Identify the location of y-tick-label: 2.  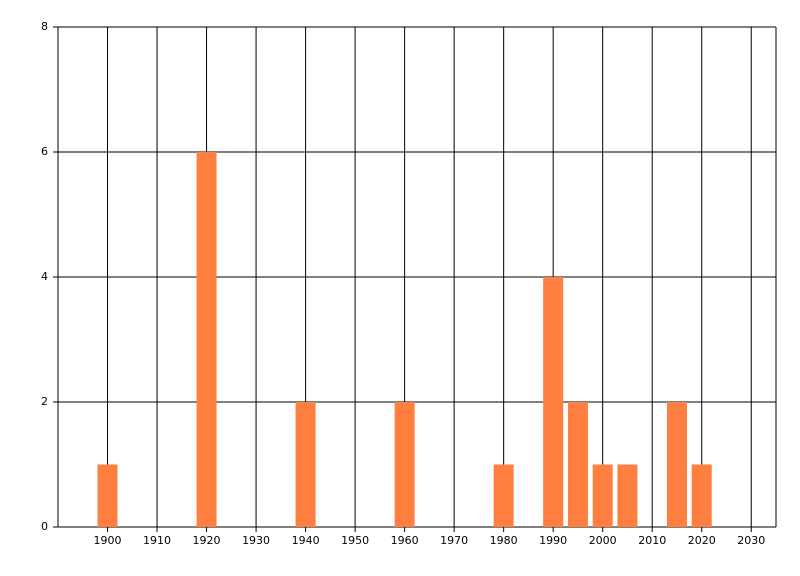
(44, 401).